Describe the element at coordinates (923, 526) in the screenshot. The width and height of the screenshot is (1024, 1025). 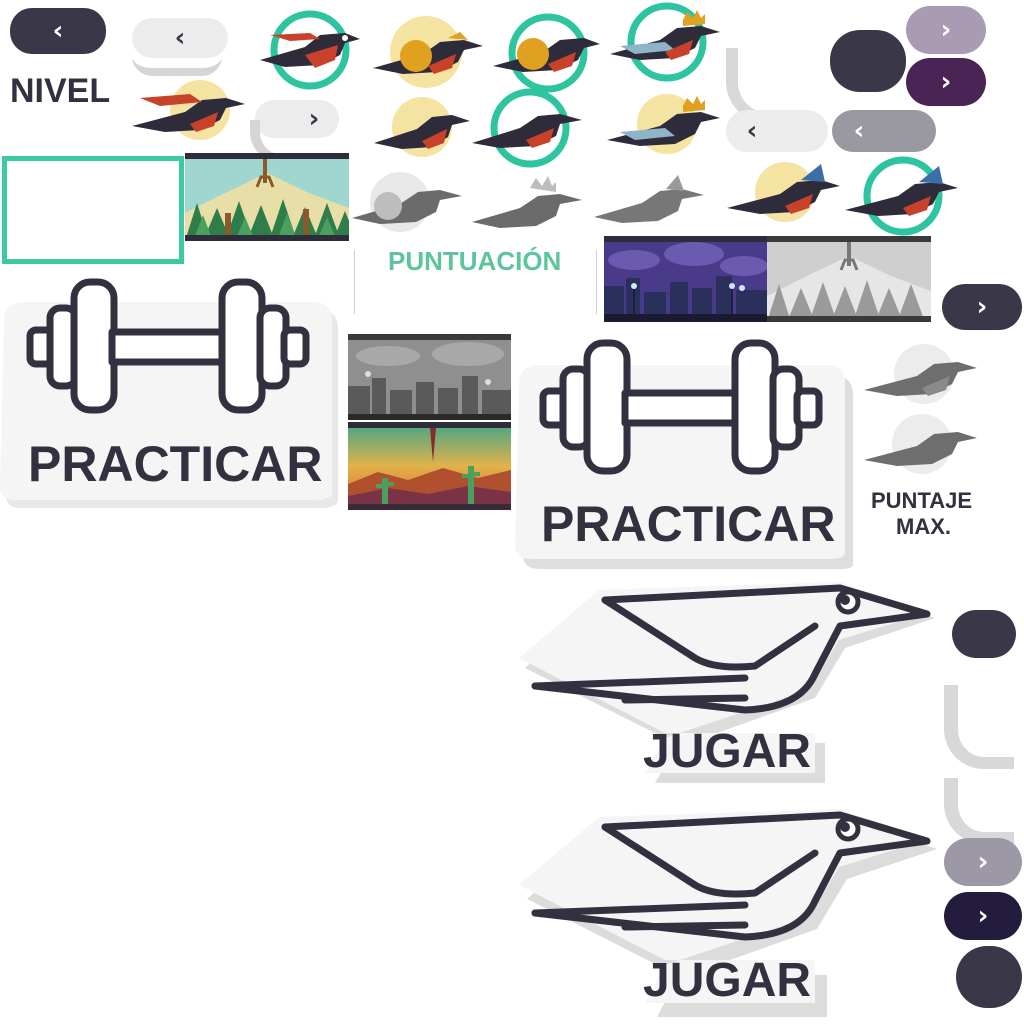
I see `puntaje-max-label: MAX.` at that location.